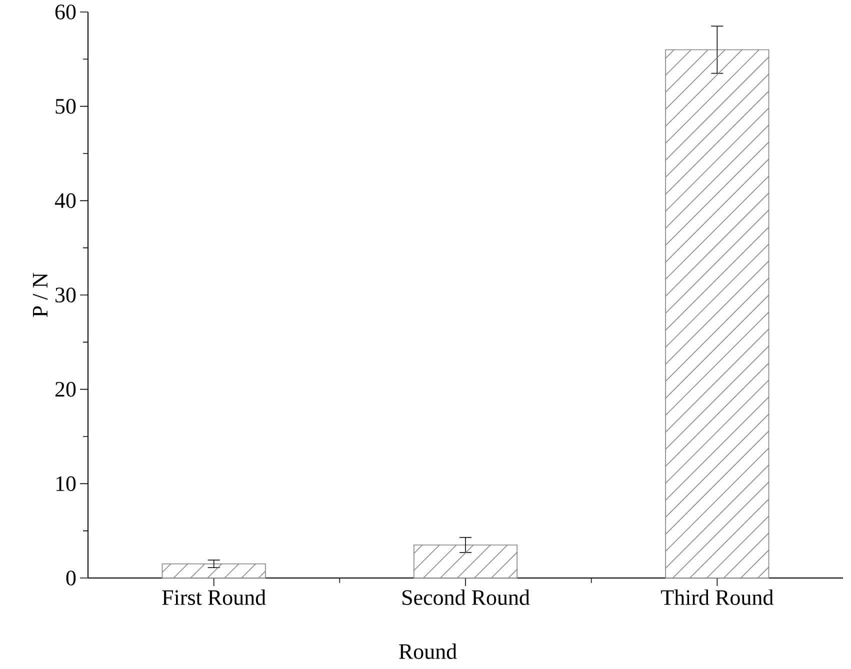  What do you see at coordinates (65, 200) in the screenshot?
I see `y-tick-label: 40` at bounding box center [65, 200].